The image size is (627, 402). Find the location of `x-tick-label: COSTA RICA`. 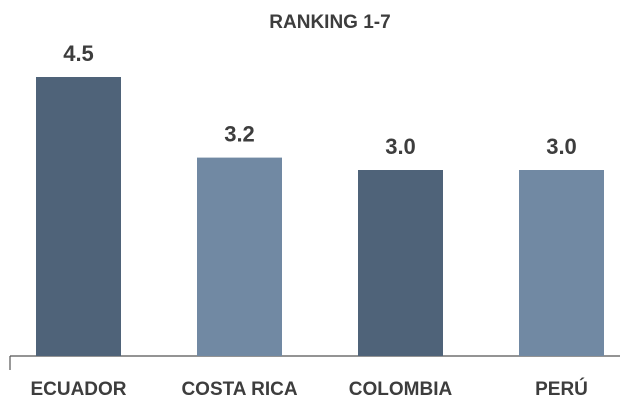

x-tick-label: COSTA RICA is located at coordinates (239, 389).